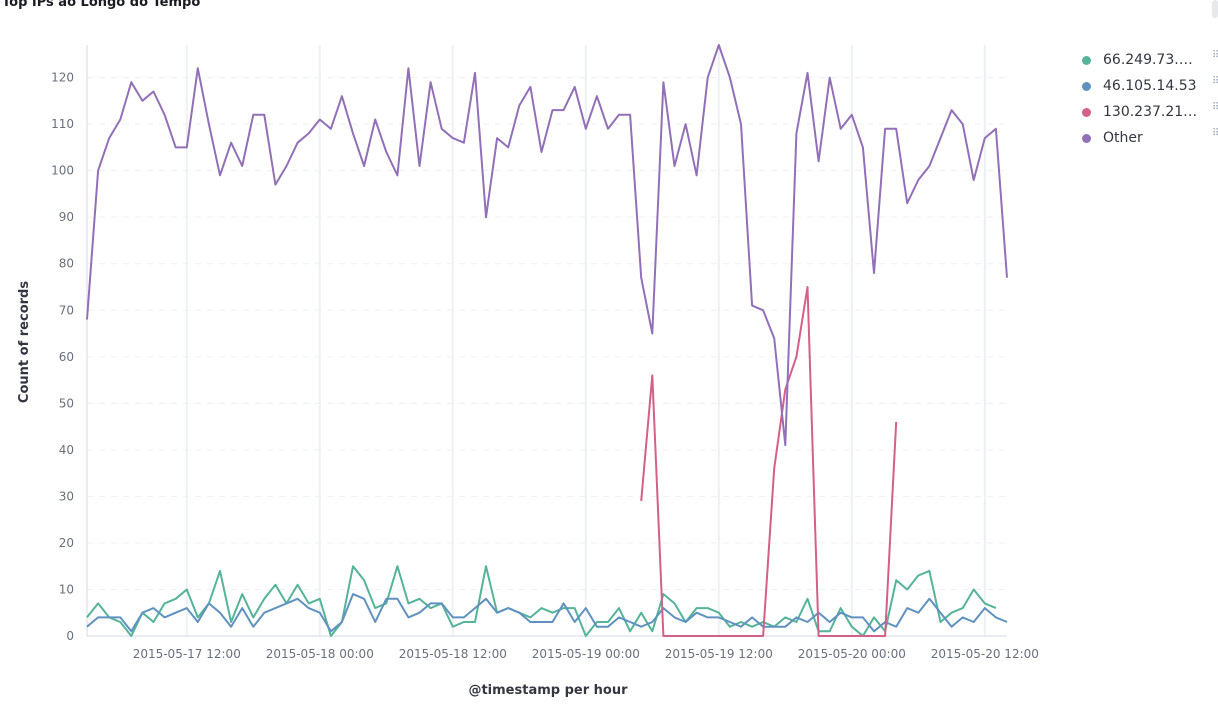 The height and width of the screenshot is (708, 1218). What do you see at coordinates (66, 450) in the screenshot?
I see `y-tick-label: 40` at bounding box center [66, 450].